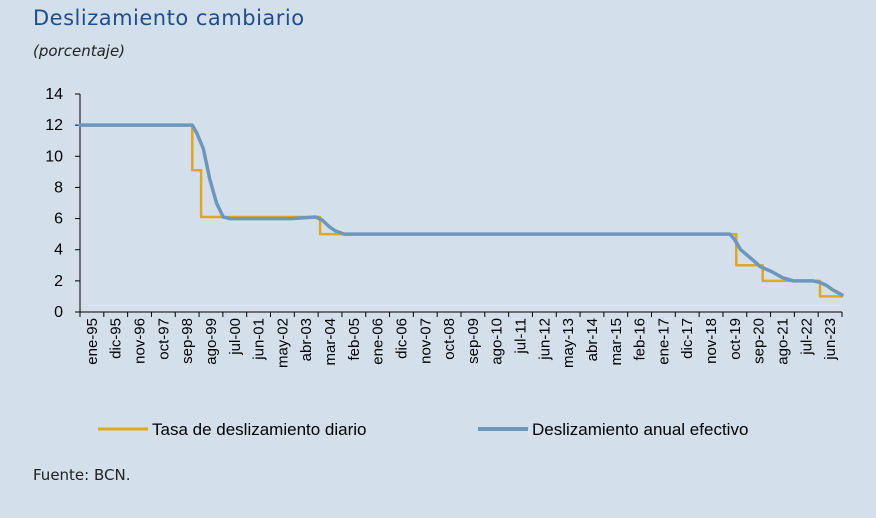 The width and height of the screenshot is (876, 518). What do you see at coordinates (735, 339) in the screenshot?
I see `x-tick-label: oct-19` at bounding box center [735, 339].